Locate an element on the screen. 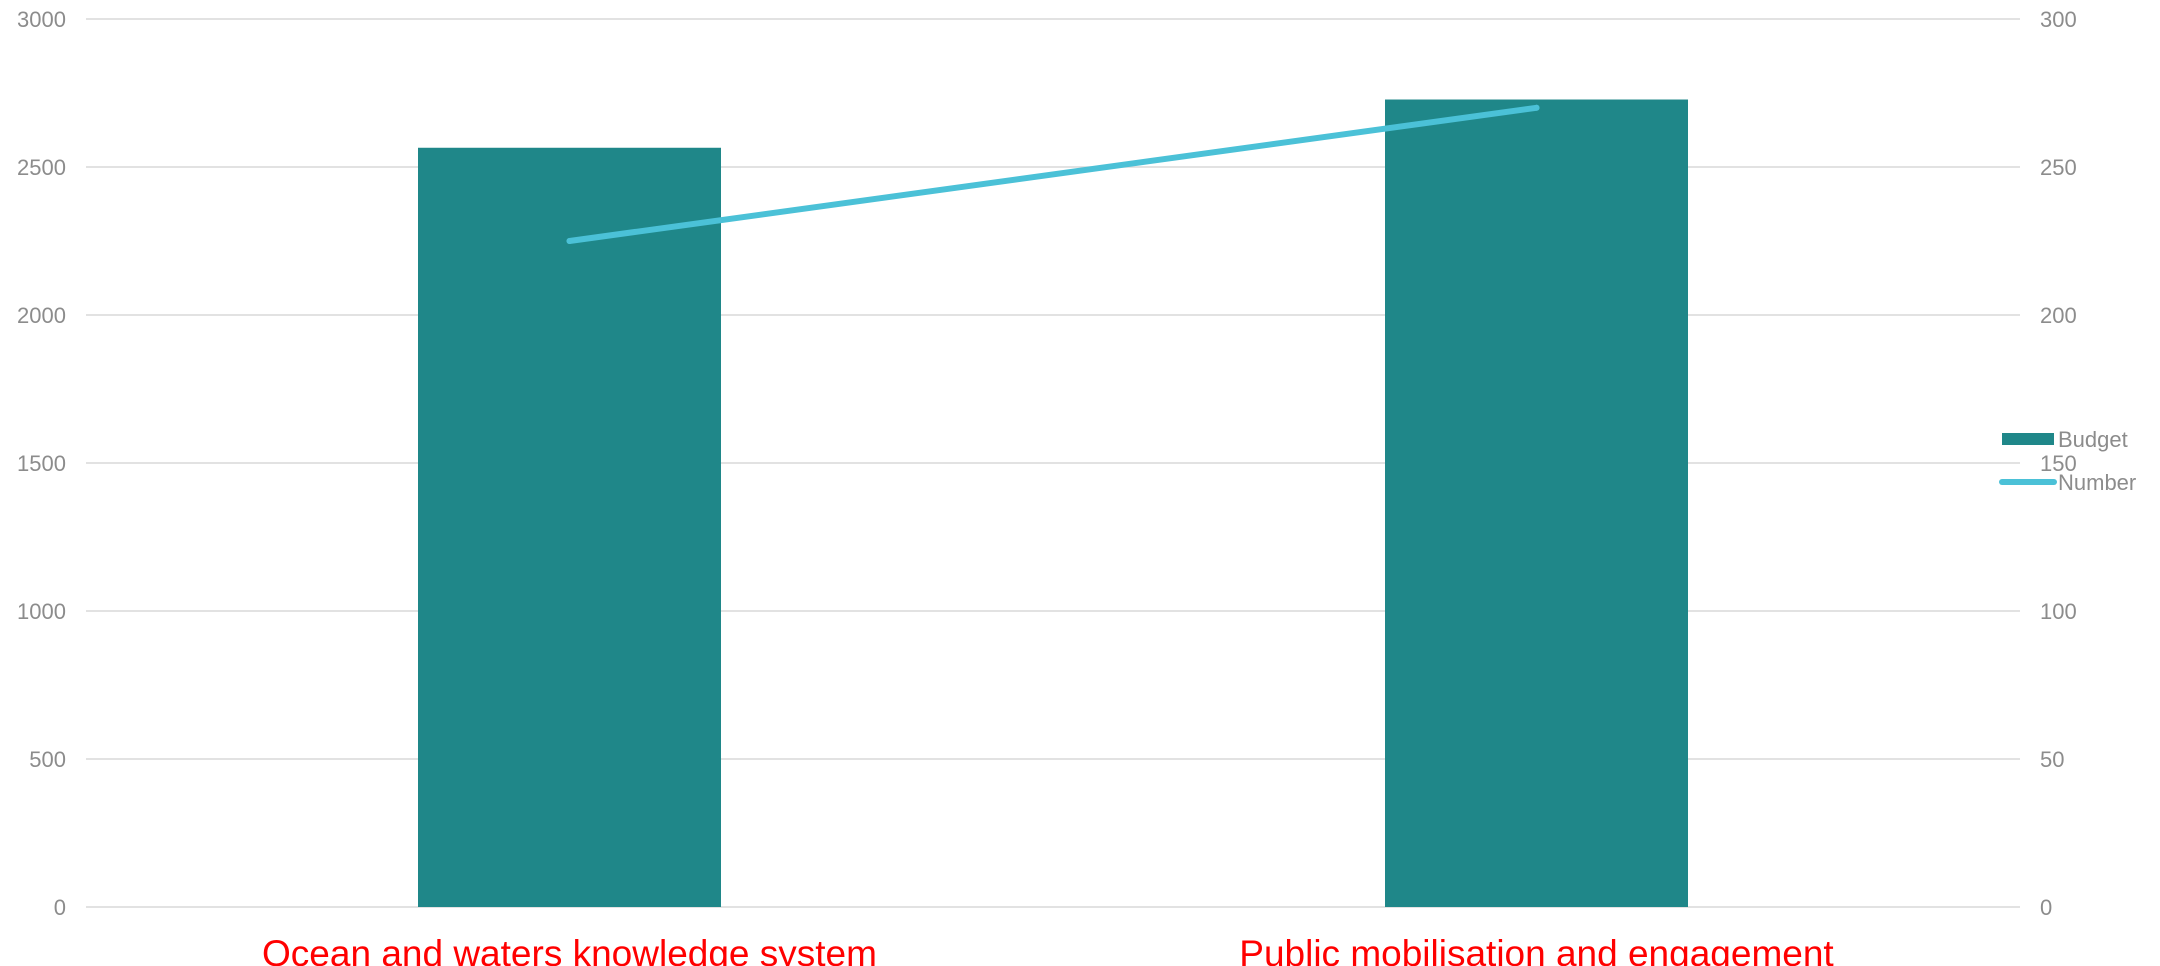 The width and height of the screenshot is (2160, 966). right-axis-ticks: 0 50 100 150 200 250 300 is located at coordinates (2058, 463).